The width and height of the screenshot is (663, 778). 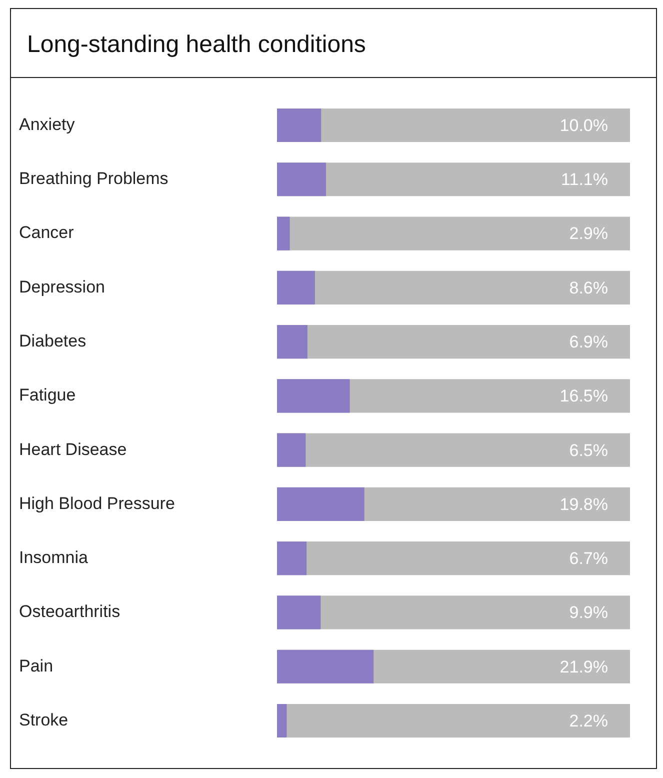 I want to click on data-label: 2.9%, so click(x=588, y=234).